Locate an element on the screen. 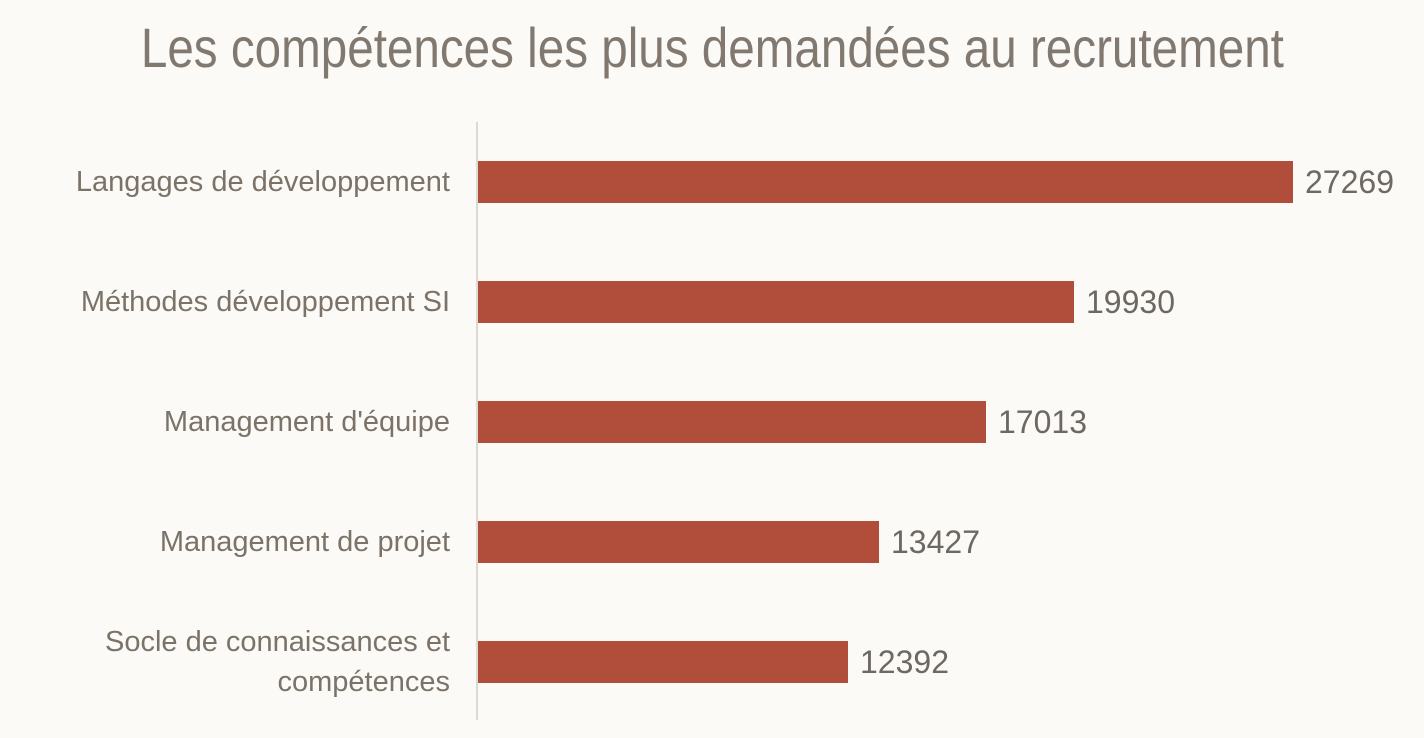 The height and width of the screenshot is (738, 1424). bar-track: 17013 is located at coordinates (950, 422).